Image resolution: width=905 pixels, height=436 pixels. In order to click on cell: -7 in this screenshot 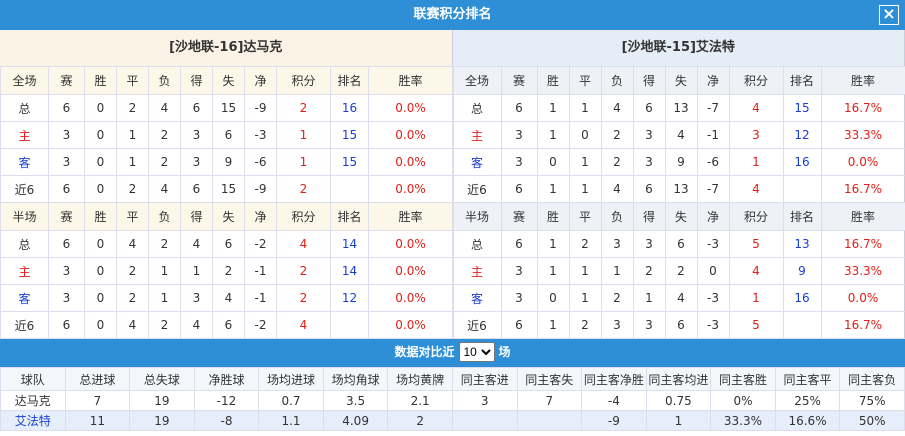, I will do `click(713, 108)`.